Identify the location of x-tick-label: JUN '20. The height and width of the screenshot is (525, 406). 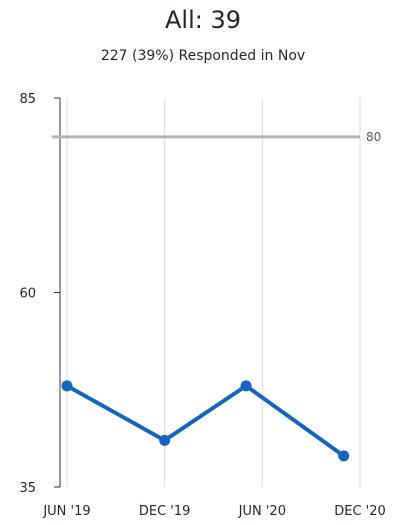
(262, 511).